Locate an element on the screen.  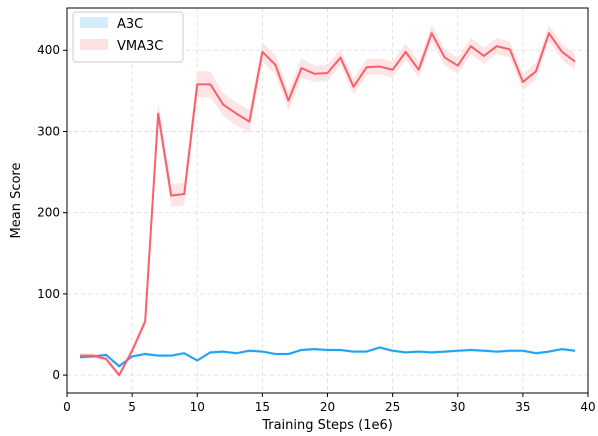
x-axis-label: Training Steps (1e6) is located at coordinates (327, 425).